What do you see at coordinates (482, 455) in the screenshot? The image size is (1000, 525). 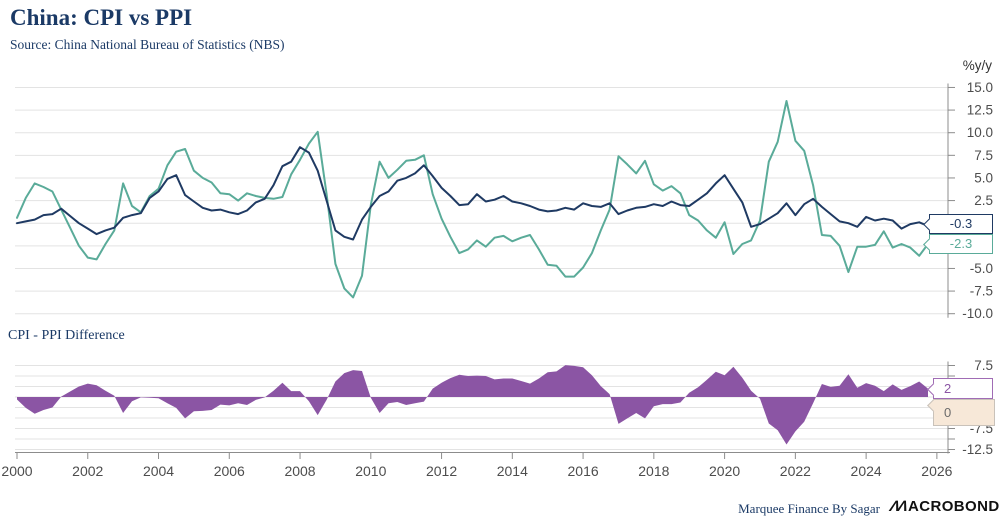 I see `x-axis` at bounding box center [482, 455].